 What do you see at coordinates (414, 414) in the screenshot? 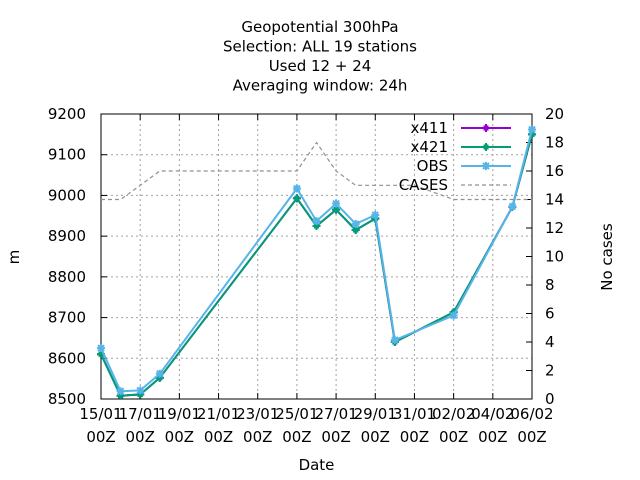
I see `x-tick-label: 31/01` at bounding box center [414, 414].